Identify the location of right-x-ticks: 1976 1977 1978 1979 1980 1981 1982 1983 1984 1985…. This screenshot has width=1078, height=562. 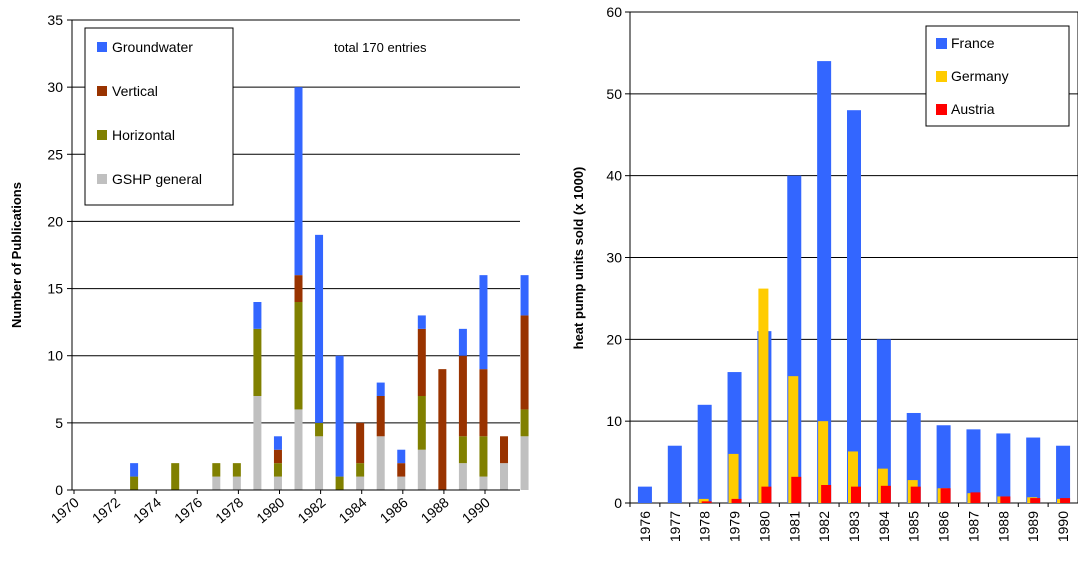
(850, 522).